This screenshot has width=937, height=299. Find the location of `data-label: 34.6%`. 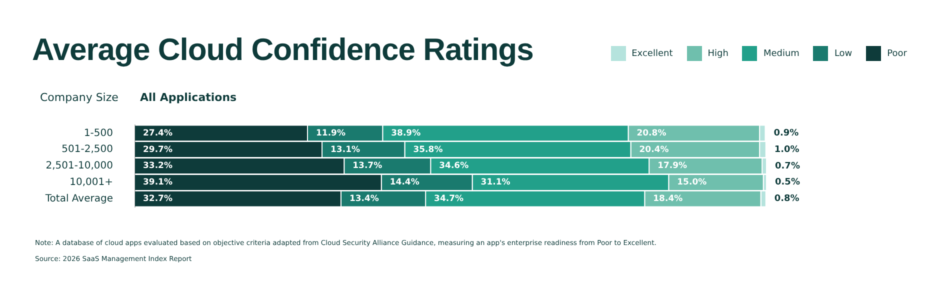

data-label: 34.6% is located at coordinates (454, 166).